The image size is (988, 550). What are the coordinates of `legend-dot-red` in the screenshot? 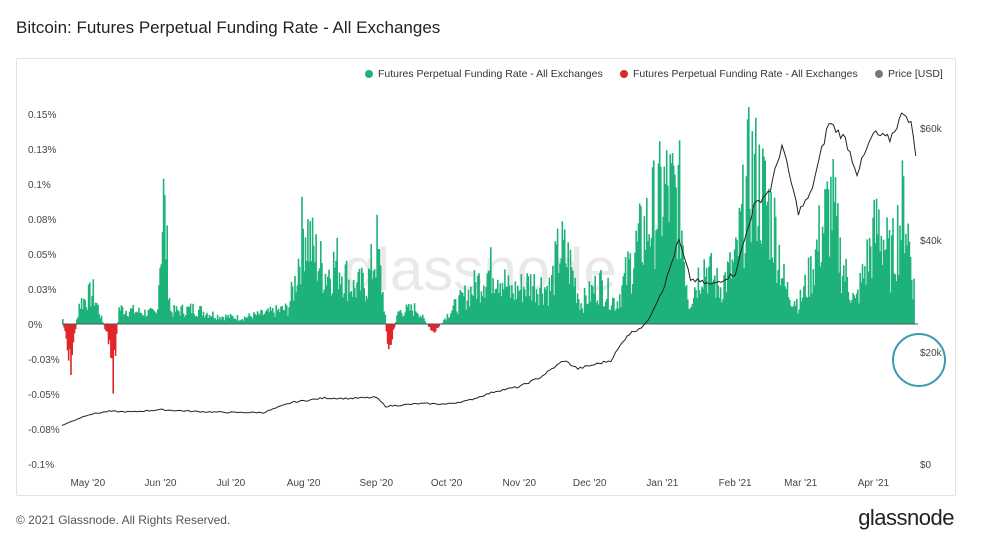 It's located at (624, 74).